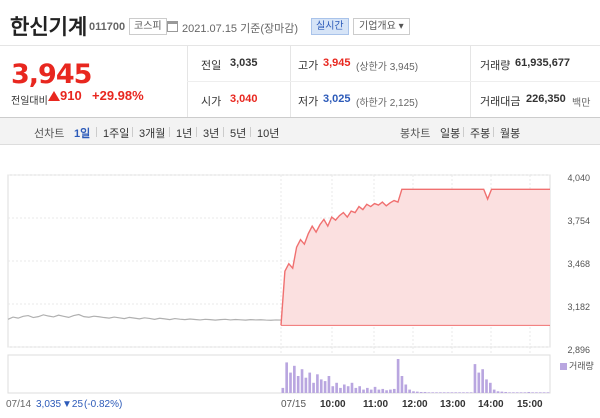 This screenshot has height=418, width=600. I want to click on candle-chart-title: 봉차트, so click(415, 134).